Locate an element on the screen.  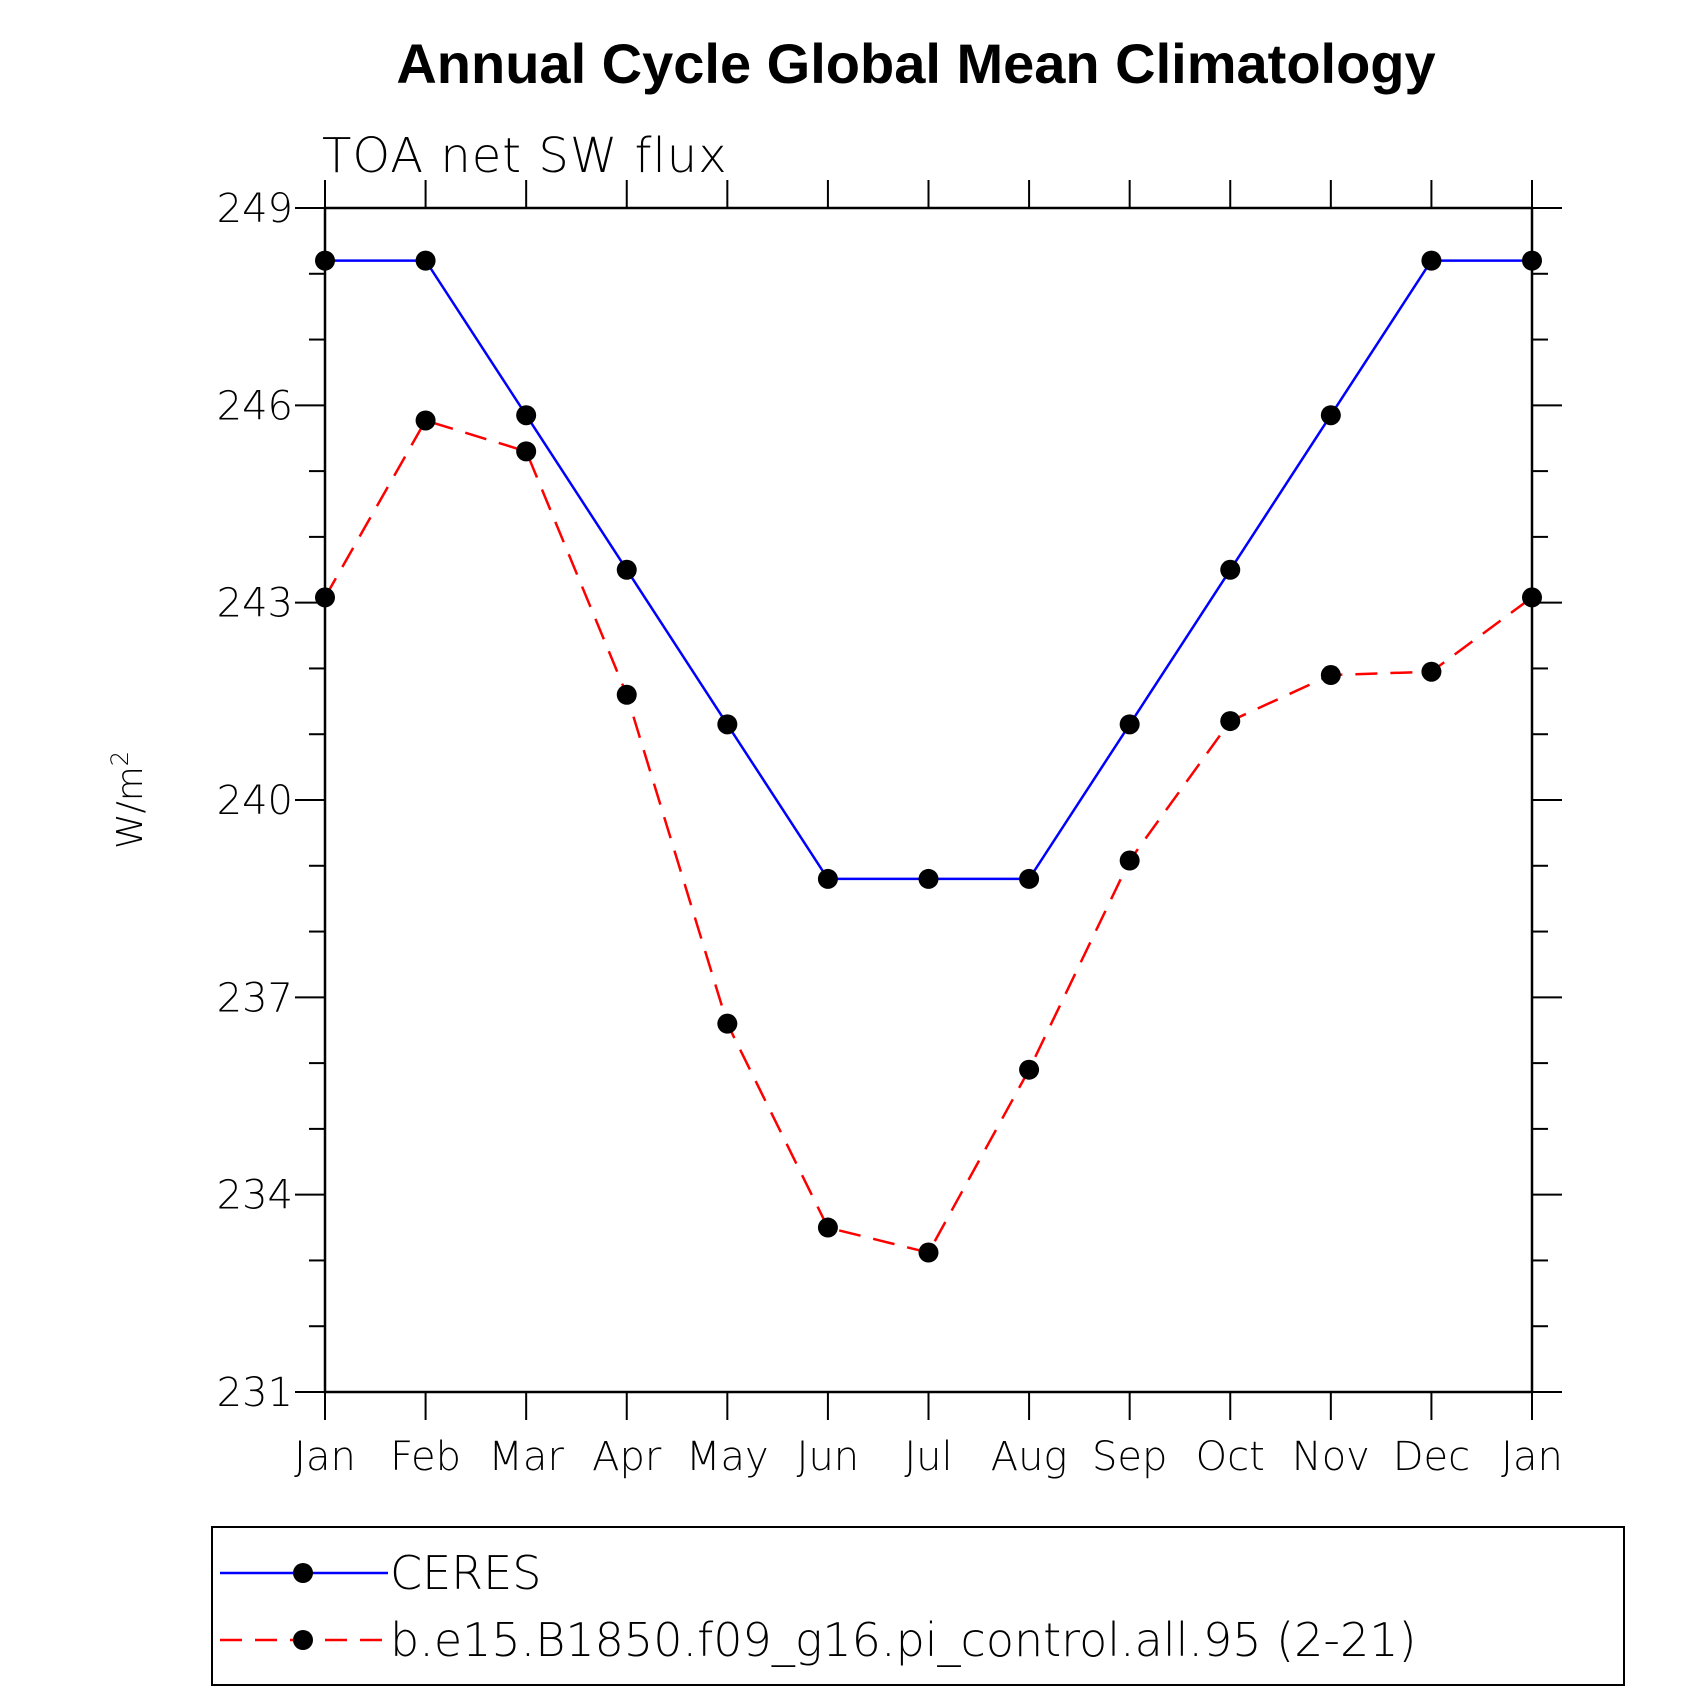
x-tick-label: Aug is located at coordinates (1029, 1457).